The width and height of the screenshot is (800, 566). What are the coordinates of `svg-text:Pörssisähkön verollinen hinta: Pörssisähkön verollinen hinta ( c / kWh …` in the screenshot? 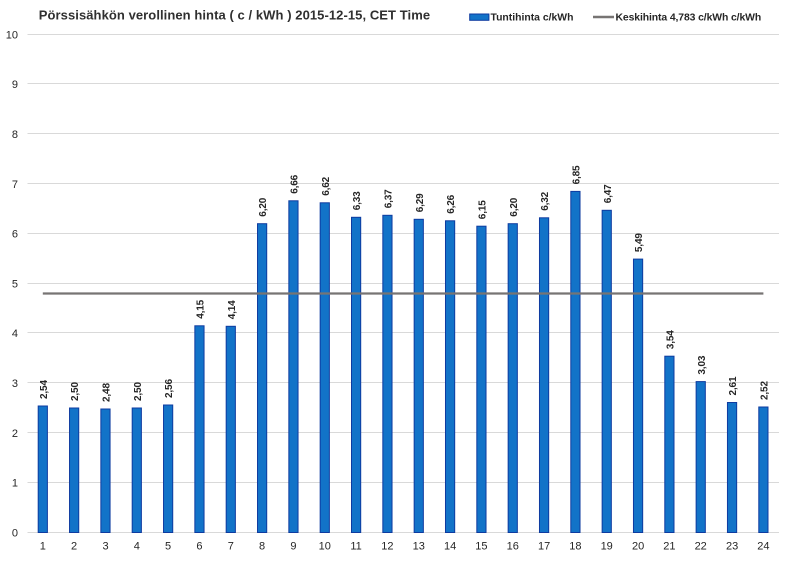 It's located at (234, 14).